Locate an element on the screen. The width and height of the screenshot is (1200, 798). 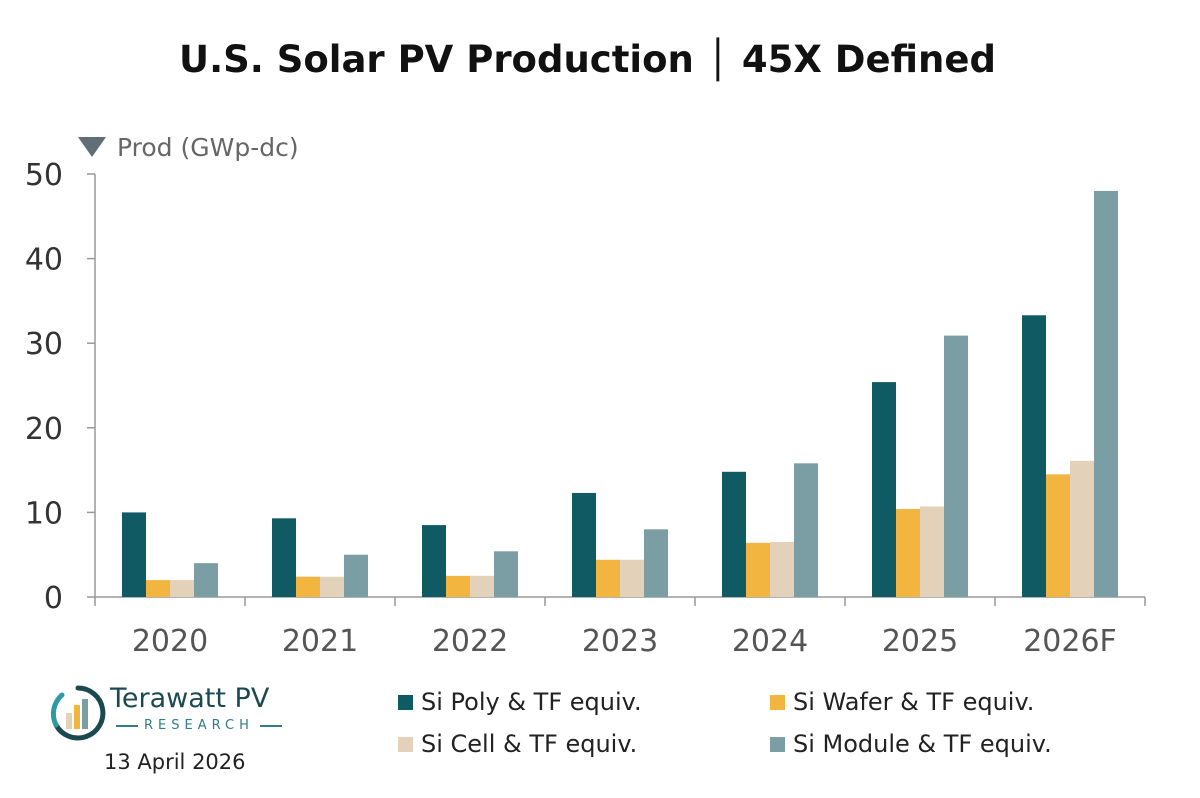
y-tick-label: 30 is located at coordinates (44, 344).